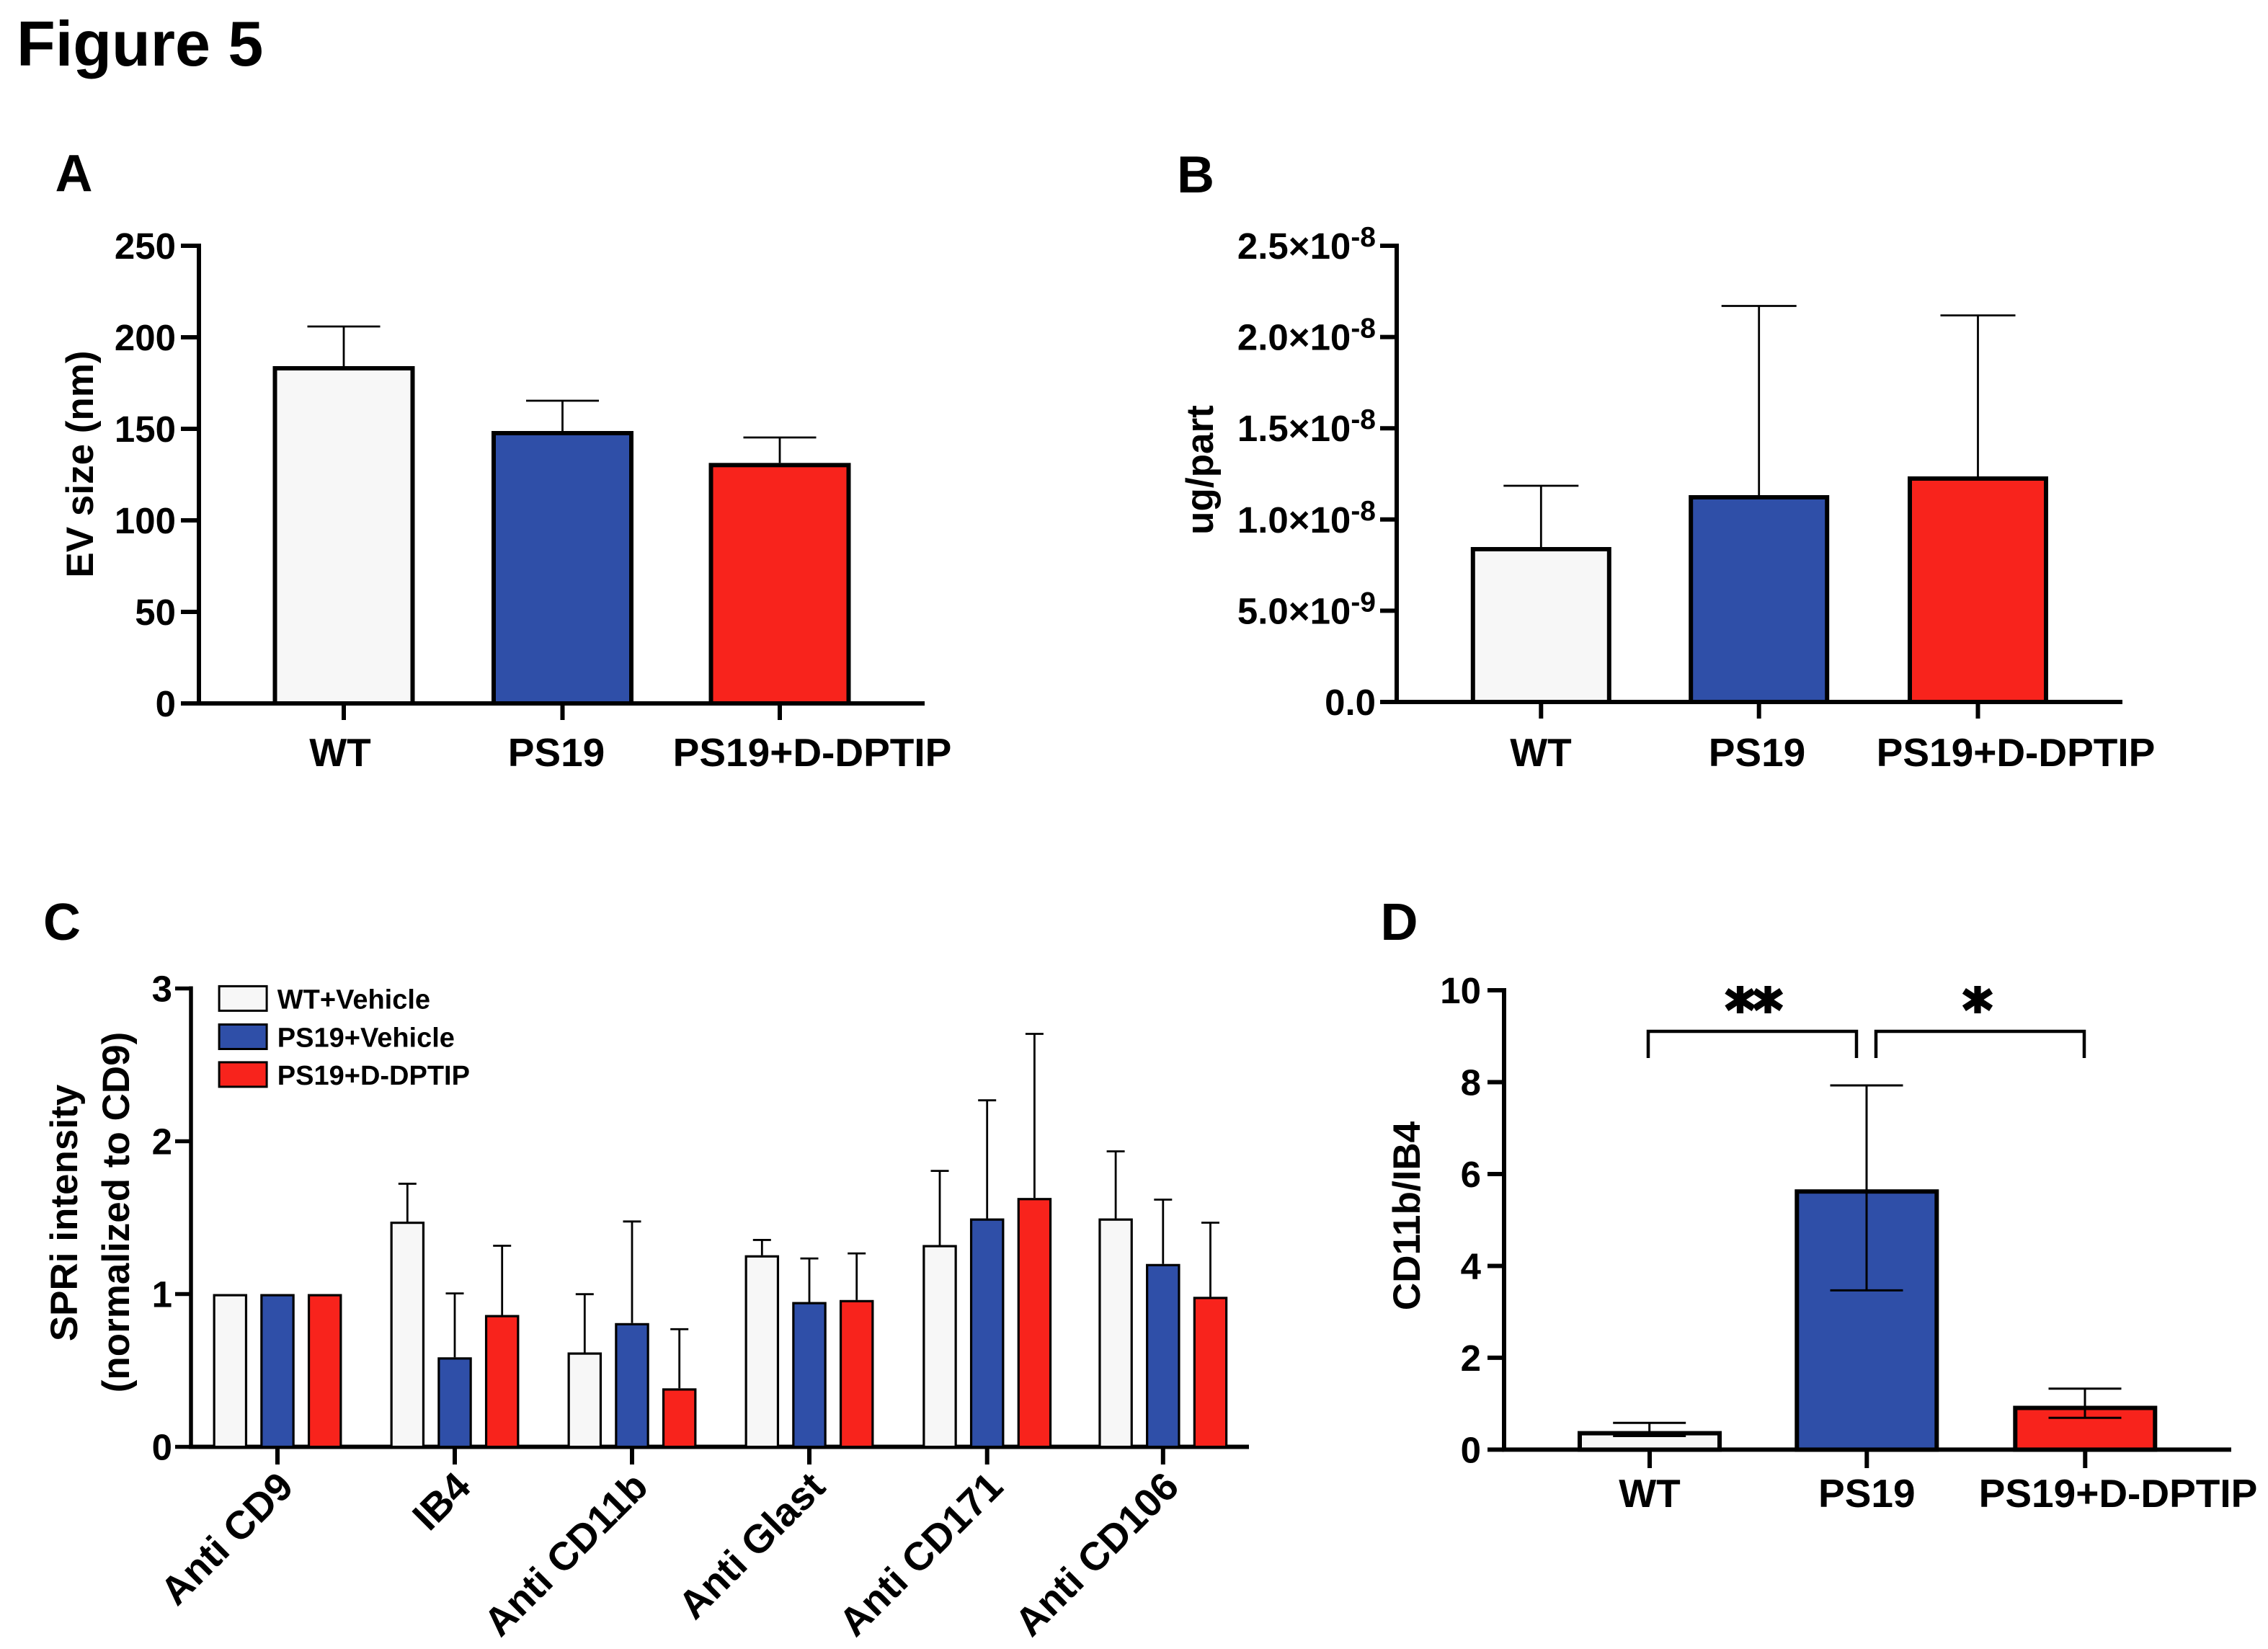  I want to click on svg-text: PS19+Vehicle, so click(366, 1038).